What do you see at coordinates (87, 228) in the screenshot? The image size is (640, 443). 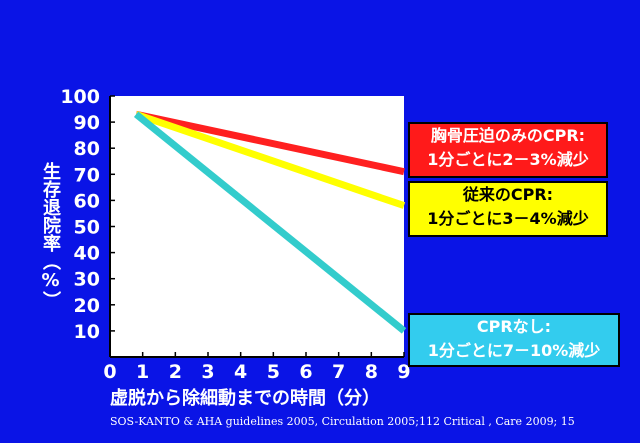 I see `y-tick-label: 50` at bounding box center [87, 228].